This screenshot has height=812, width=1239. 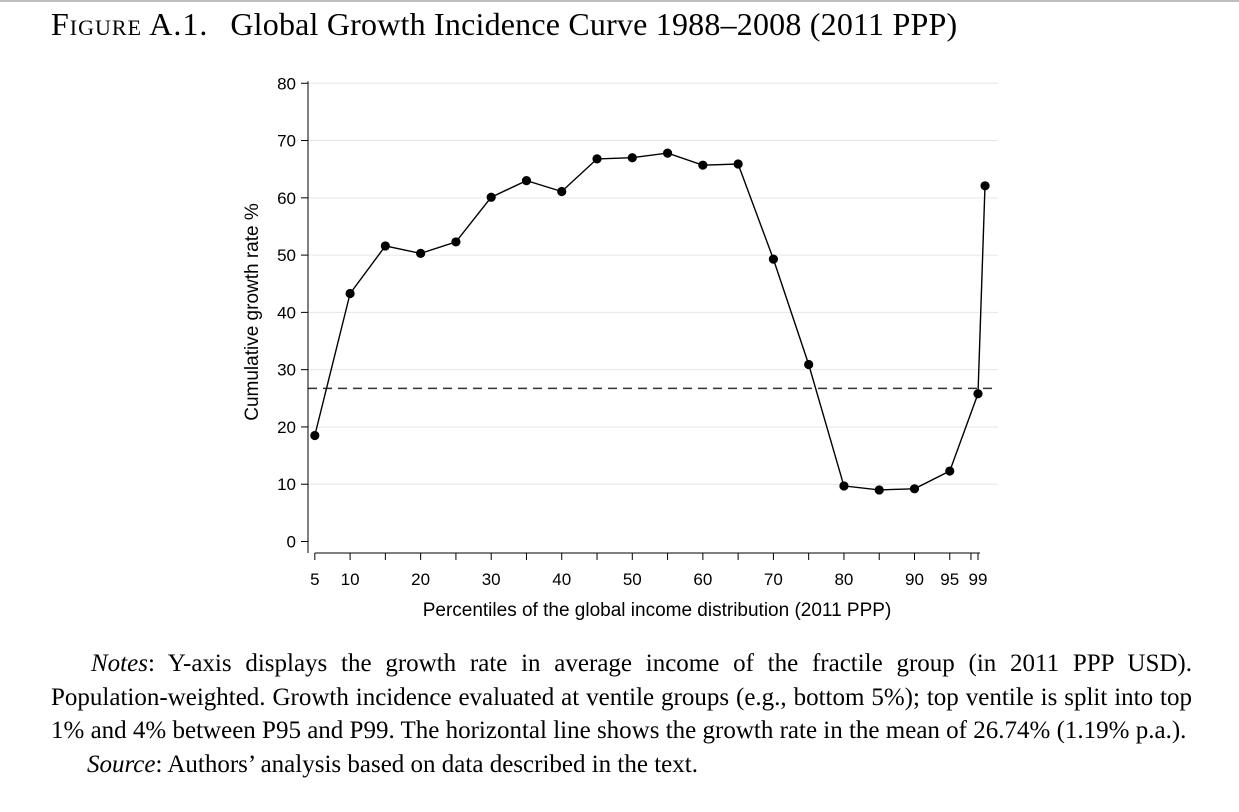 I want to click on data-point-p85, so click(x=879, y=490).